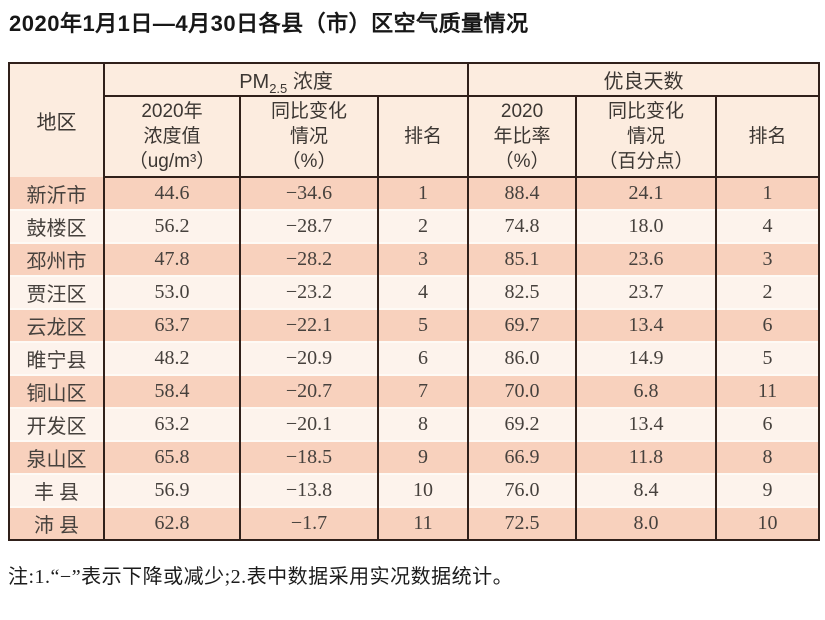 The width and height of the screenshot is (825, 620). I want to click on table-row: 鼓楼区 56.2 −28.7 2 74.8 18.0 4, so click(414, 226).